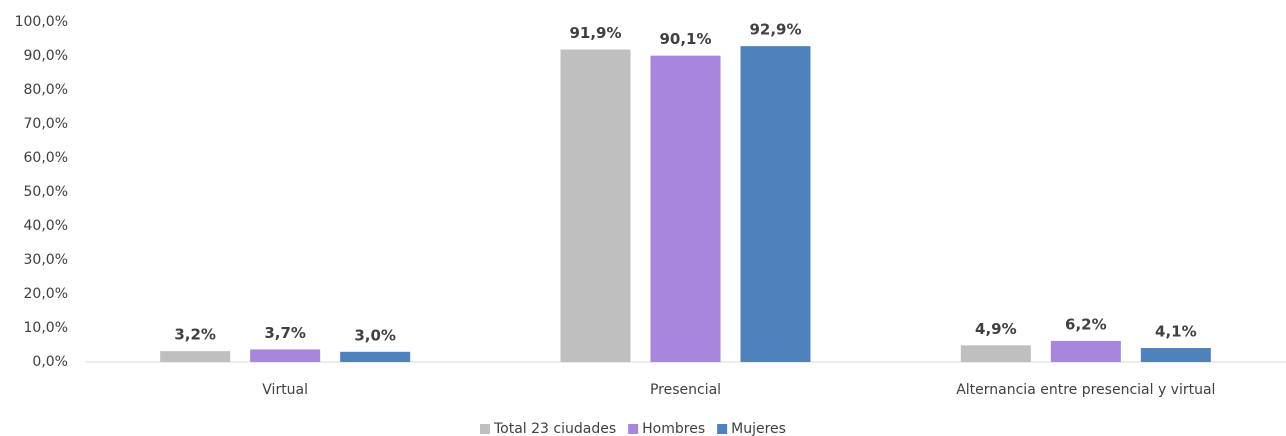 The height and width of the screenshot is (436, 1286). What do you see at coordinates (775, 30) in the screenshot?
I see `data-label: 92,9%` at bounding box center [775, 30].